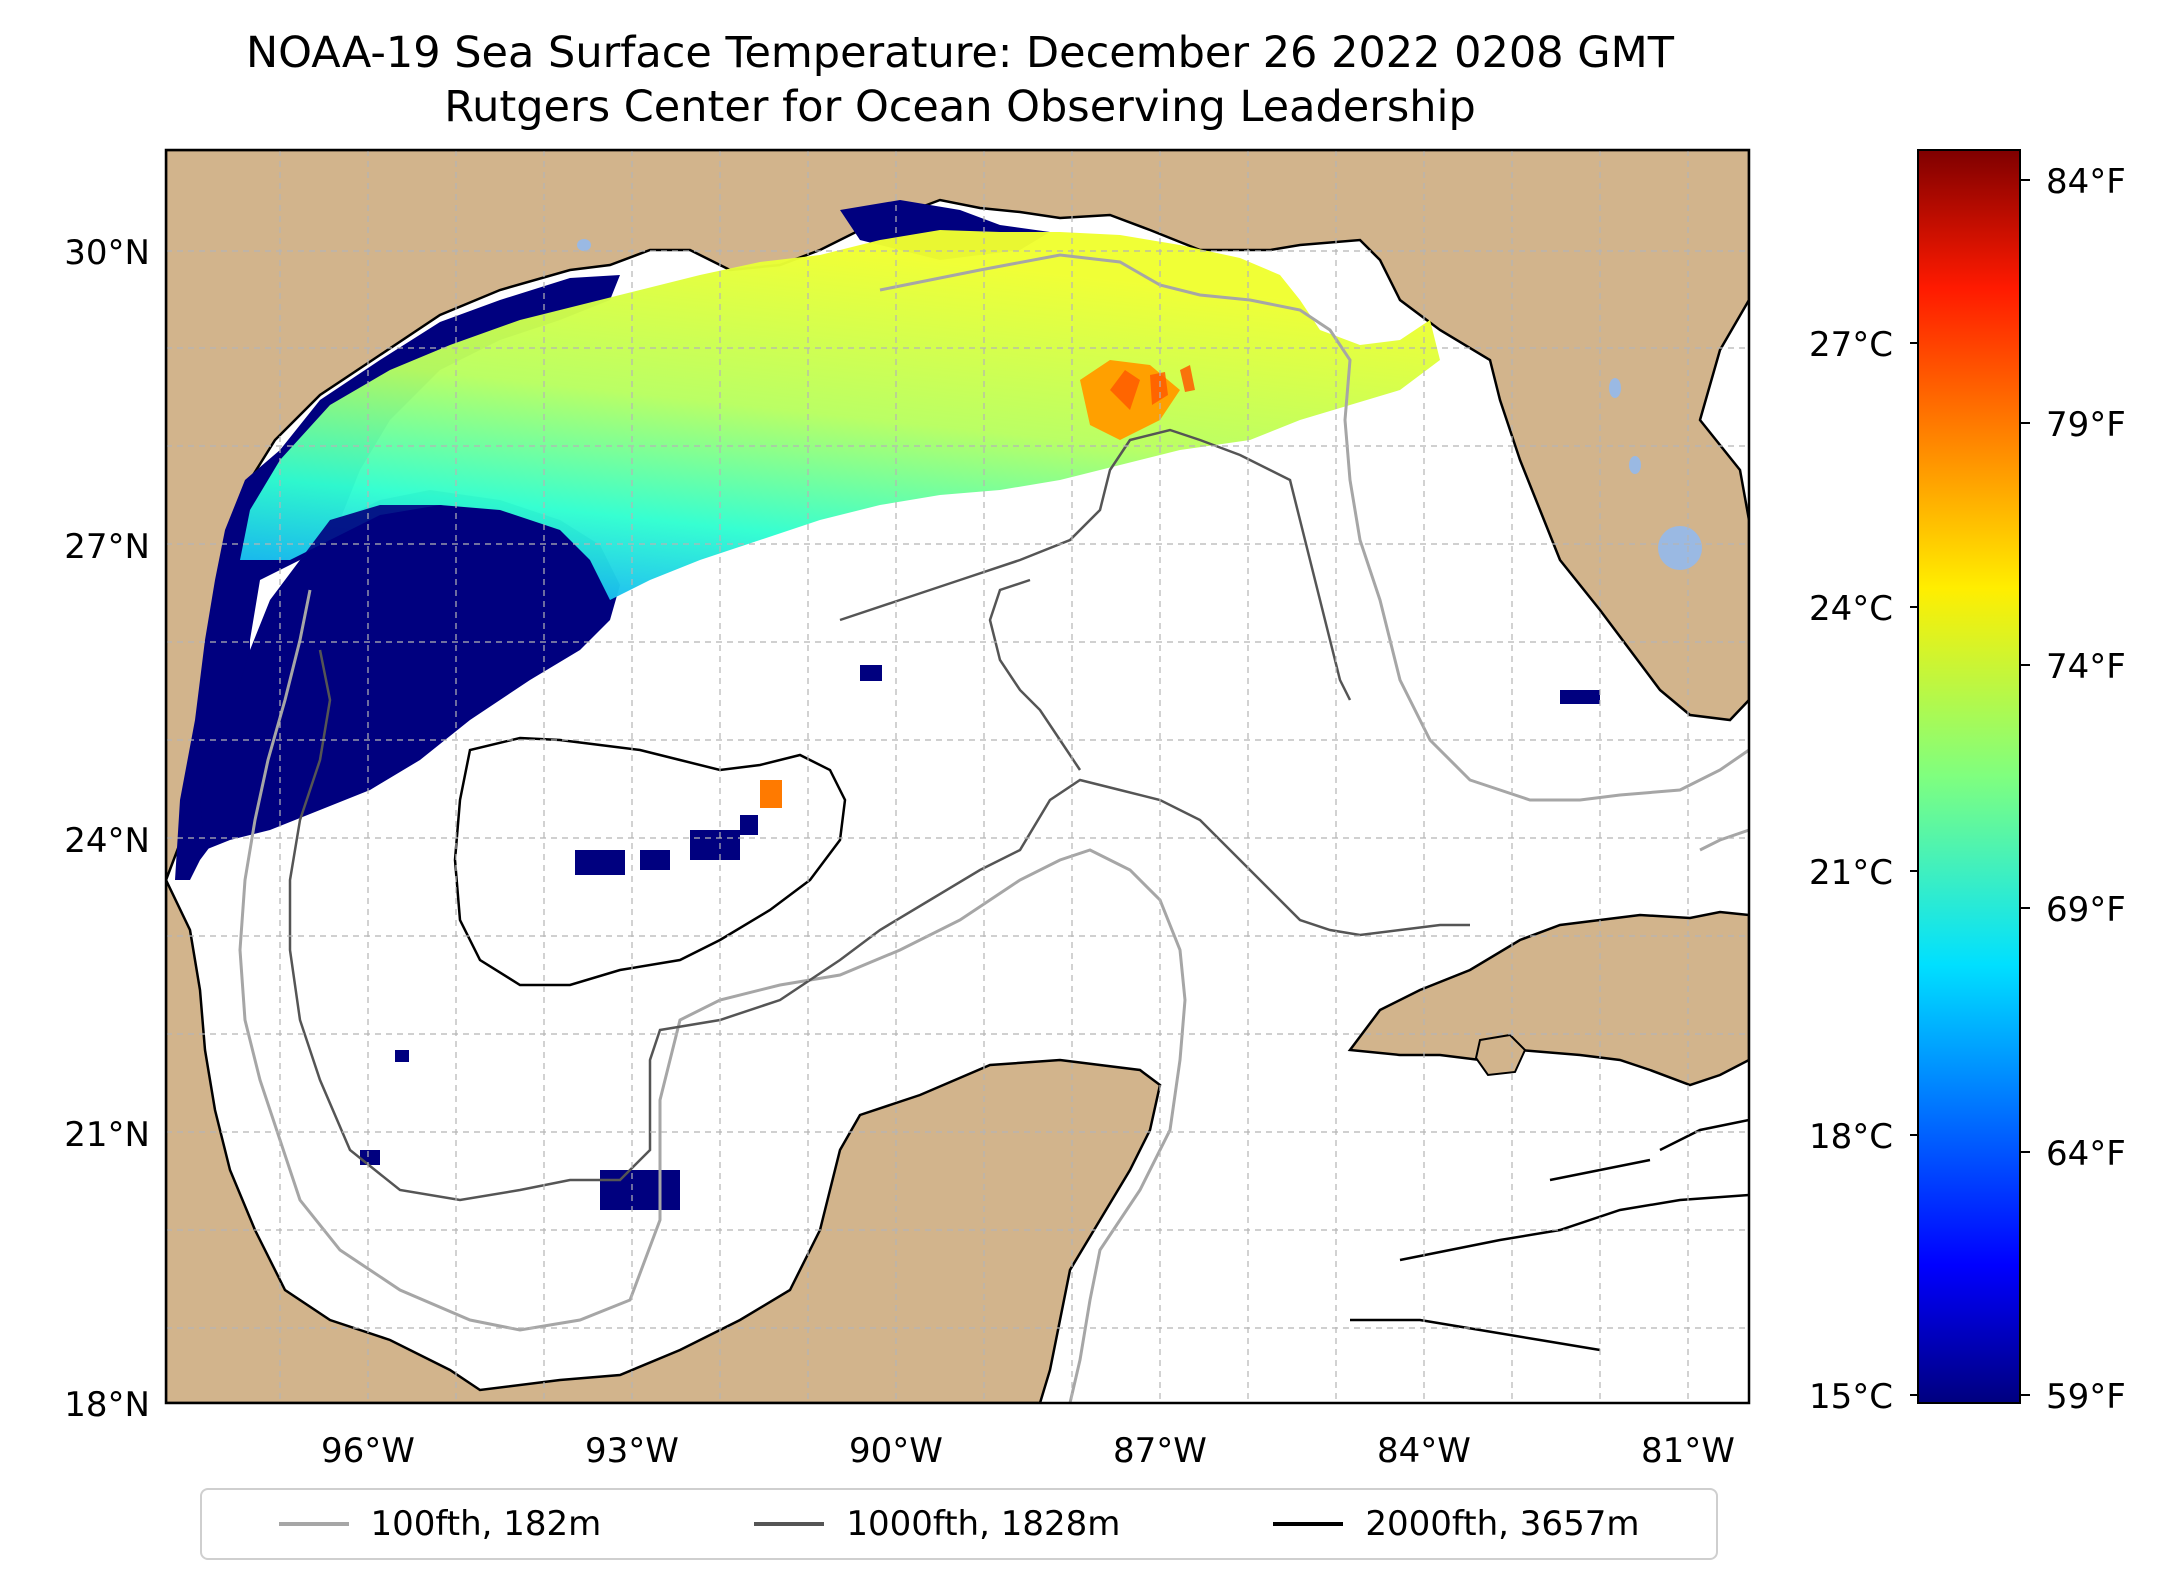  I want to click on f-tick-84: 84°F, so click(2086, 182).